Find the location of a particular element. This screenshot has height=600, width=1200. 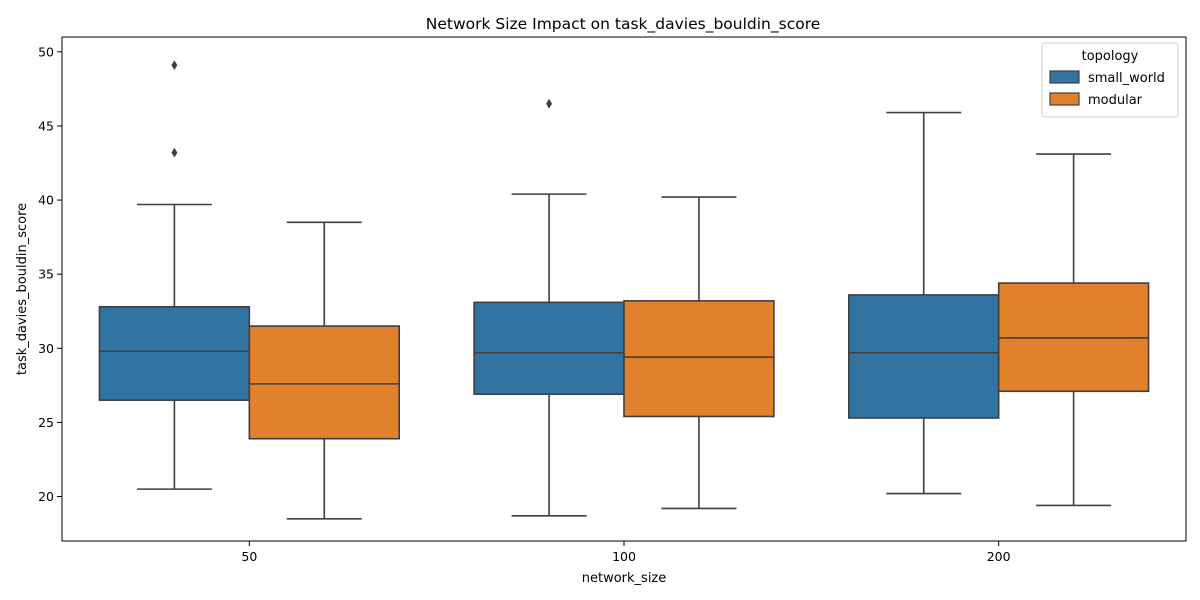

x-tick-label: 200 is located at coordinates (999, 556).